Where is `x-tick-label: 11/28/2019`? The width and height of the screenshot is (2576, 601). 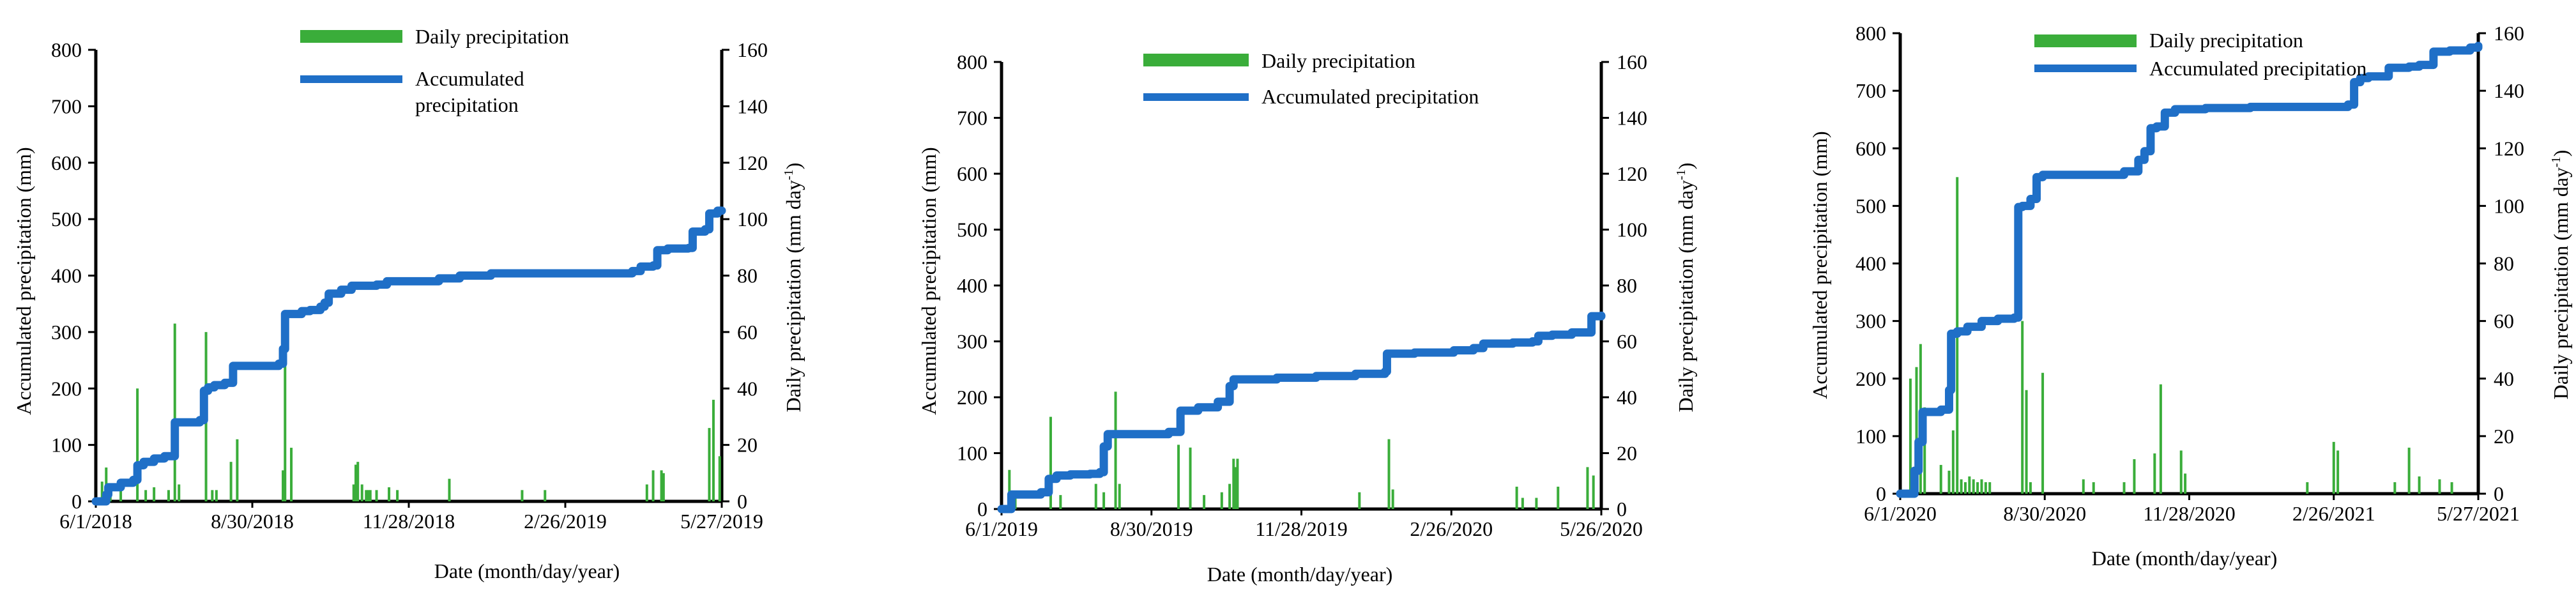 x-tick-label: 11/28/2019 is located at coordinates (1301, 528).